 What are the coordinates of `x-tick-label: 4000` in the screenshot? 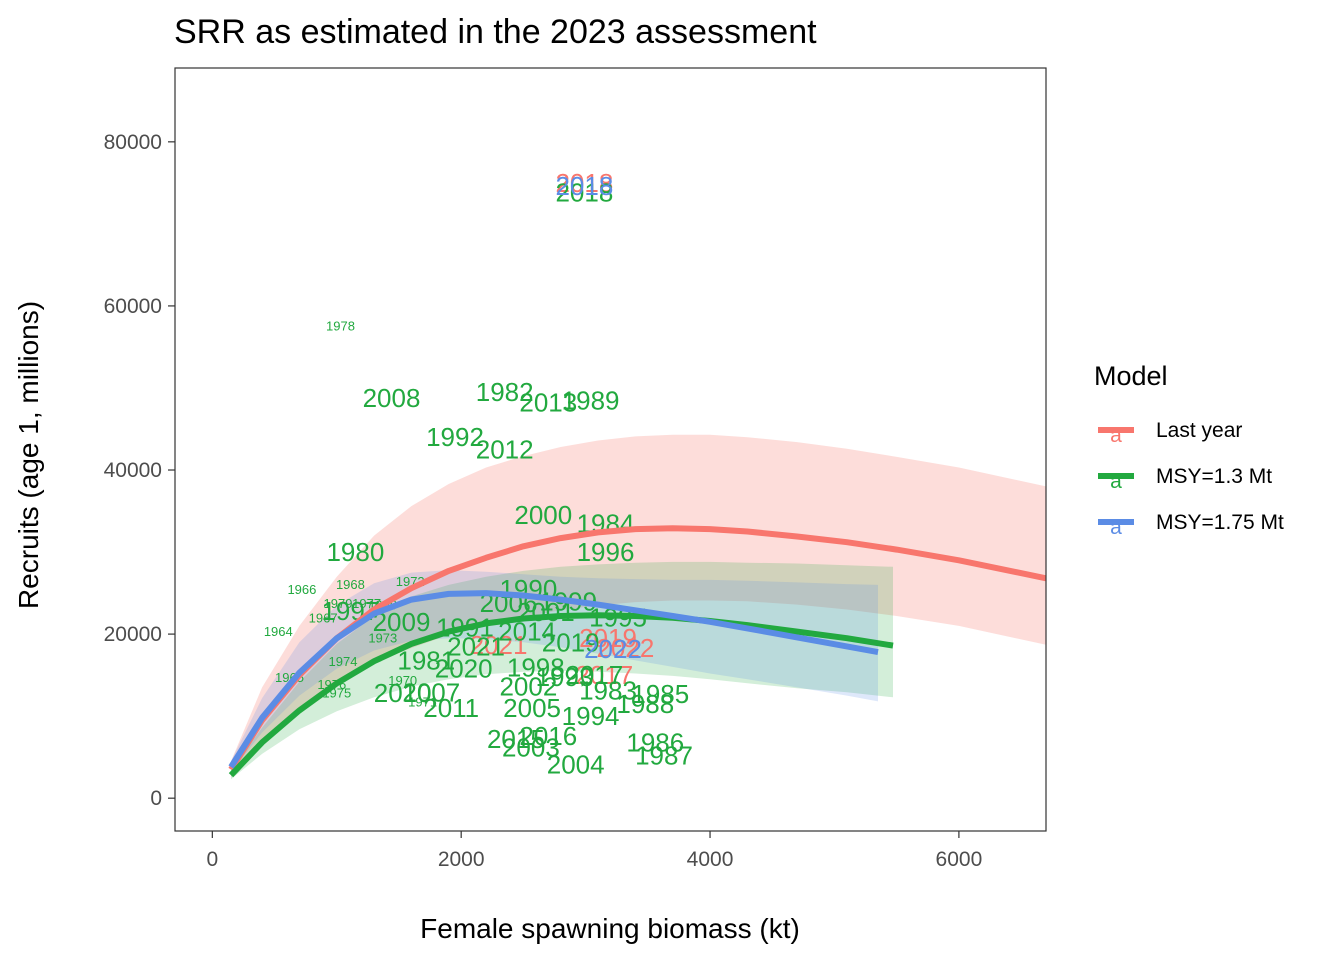 It's located at (710, 859).